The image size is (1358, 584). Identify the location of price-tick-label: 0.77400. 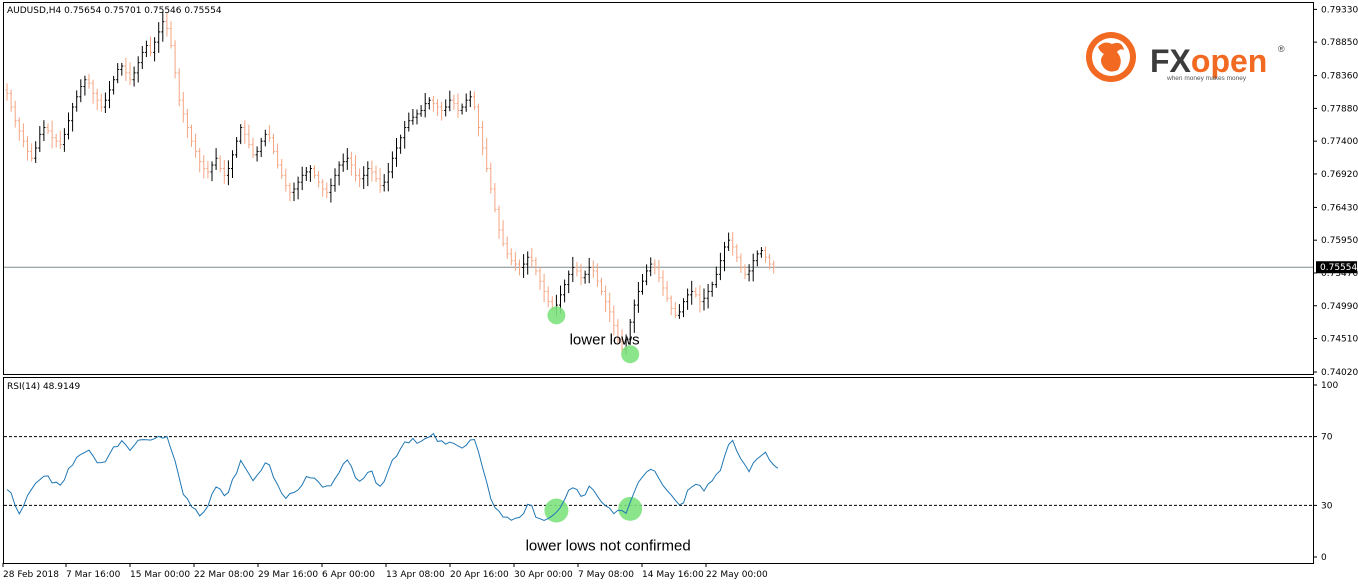
(1339, 142).